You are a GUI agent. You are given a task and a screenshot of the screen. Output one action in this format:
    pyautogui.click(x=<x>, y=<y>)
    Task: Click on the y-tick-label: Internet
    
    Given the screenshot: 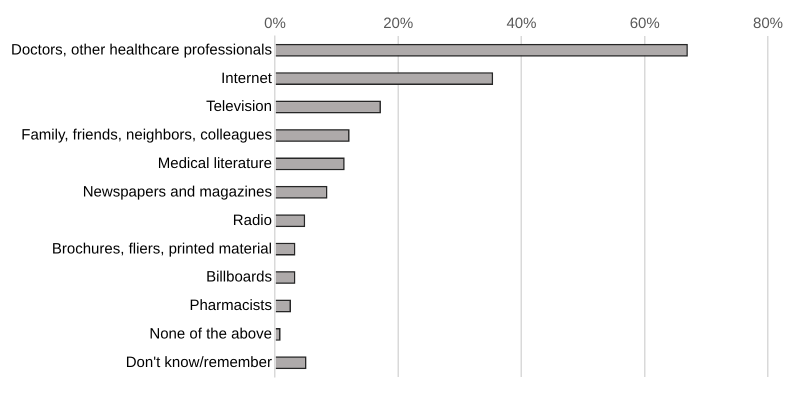 What is the action you would take?
    pyautogui.click(x=247, y=78)
    